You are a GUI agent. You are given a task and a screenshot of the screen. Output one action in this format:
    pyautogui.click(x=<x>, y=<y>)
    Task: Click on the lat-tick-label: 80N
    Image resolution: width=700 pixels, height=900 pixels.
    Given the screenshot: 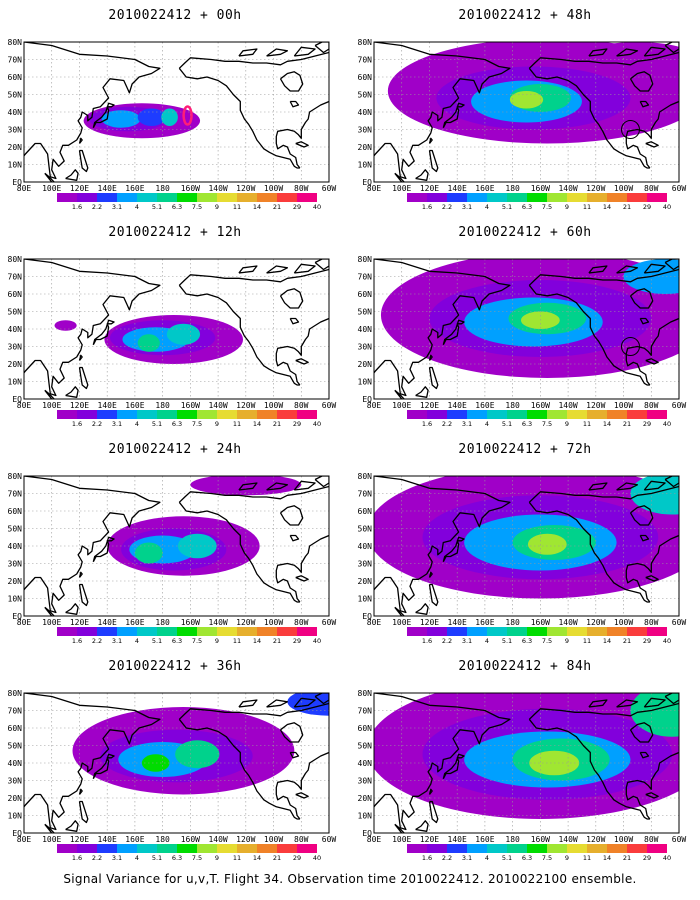 What is the action you would take?
    pyautogui.click(x=15, y=693)
    